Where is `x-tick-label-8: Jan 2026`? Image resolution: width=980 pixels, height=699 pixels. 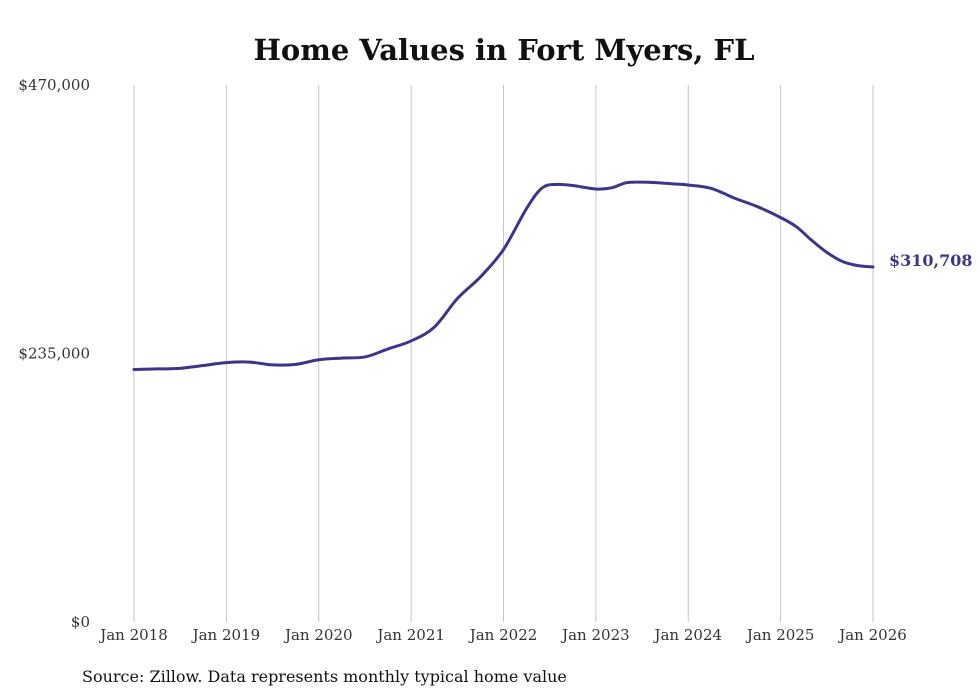
x-tick-label-8: Jan 2026 is located at coordinates (872, 635).